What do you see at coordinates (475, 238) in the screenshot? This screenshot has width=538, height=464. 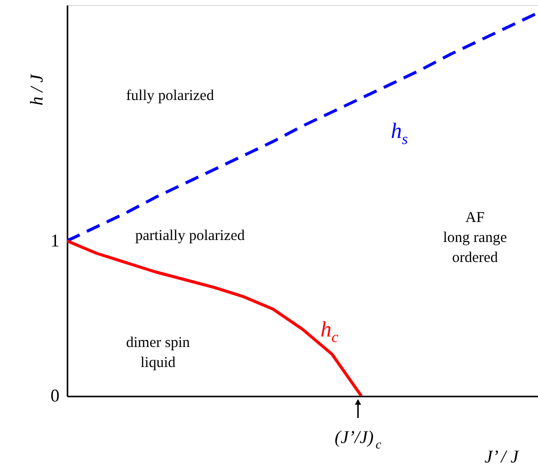 I see `annotation: AF long range ordered` at bounding box center [475, 238].